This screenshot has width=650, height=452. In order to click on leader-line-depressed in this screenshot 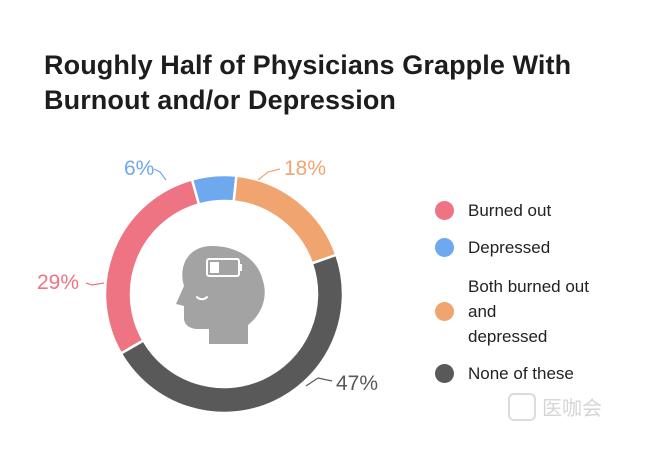, I will do `click(160, 174)`.